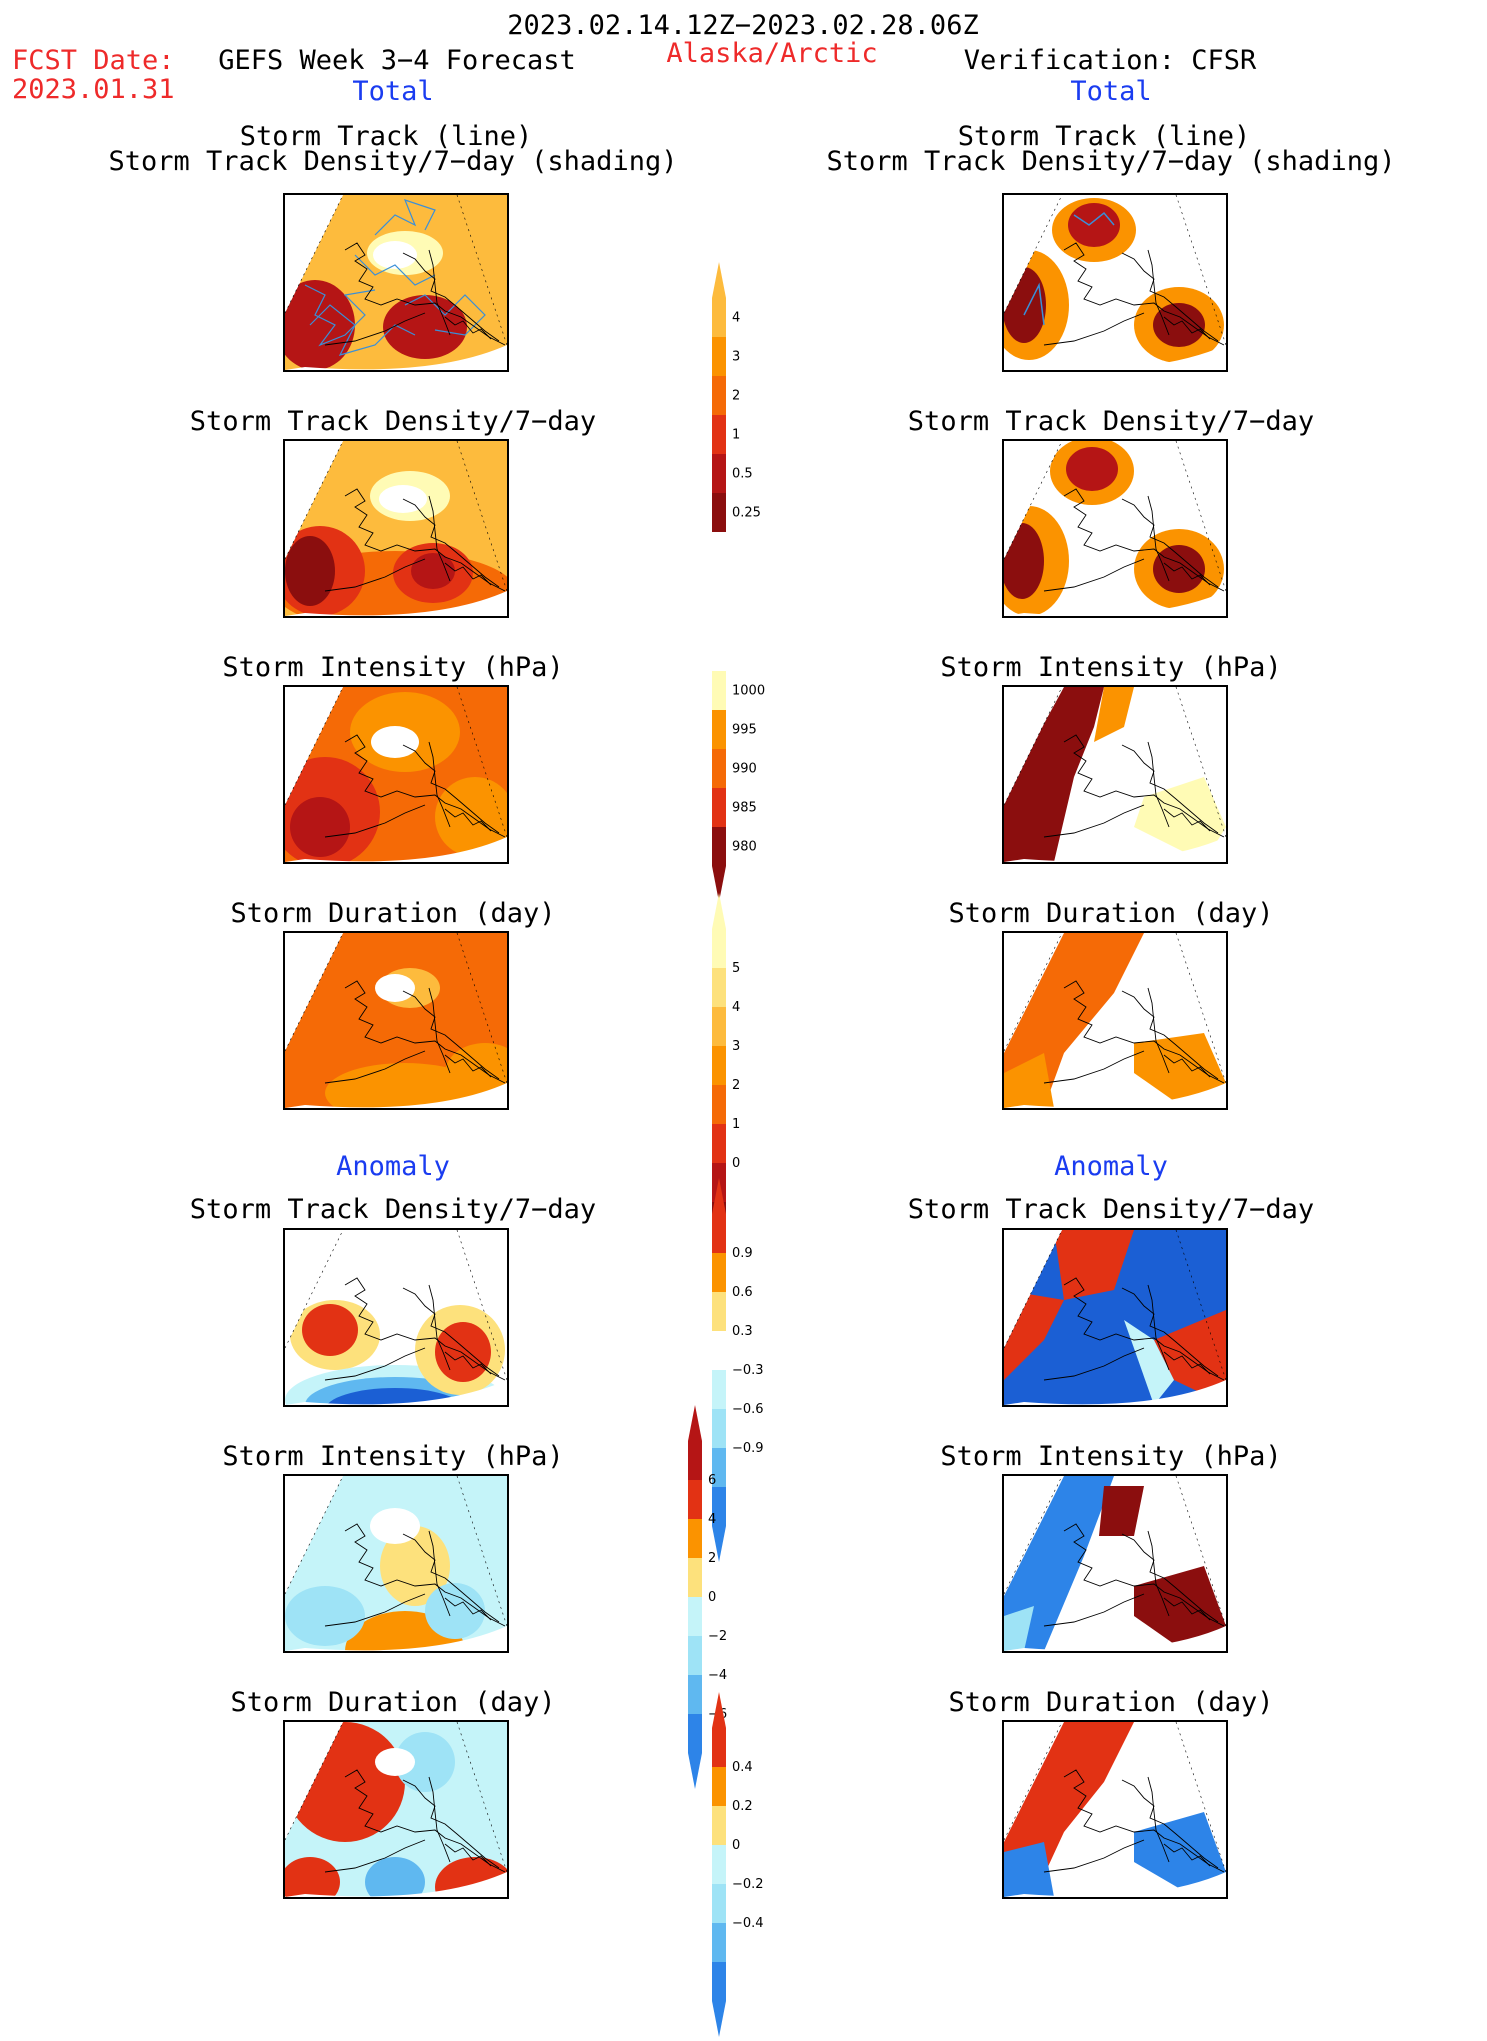  Describe the element at coordinates (393, 161) in the screenshot. I see `fcst-track-density-shading-title: Storm Track Density/7−day (shading)` at that location.